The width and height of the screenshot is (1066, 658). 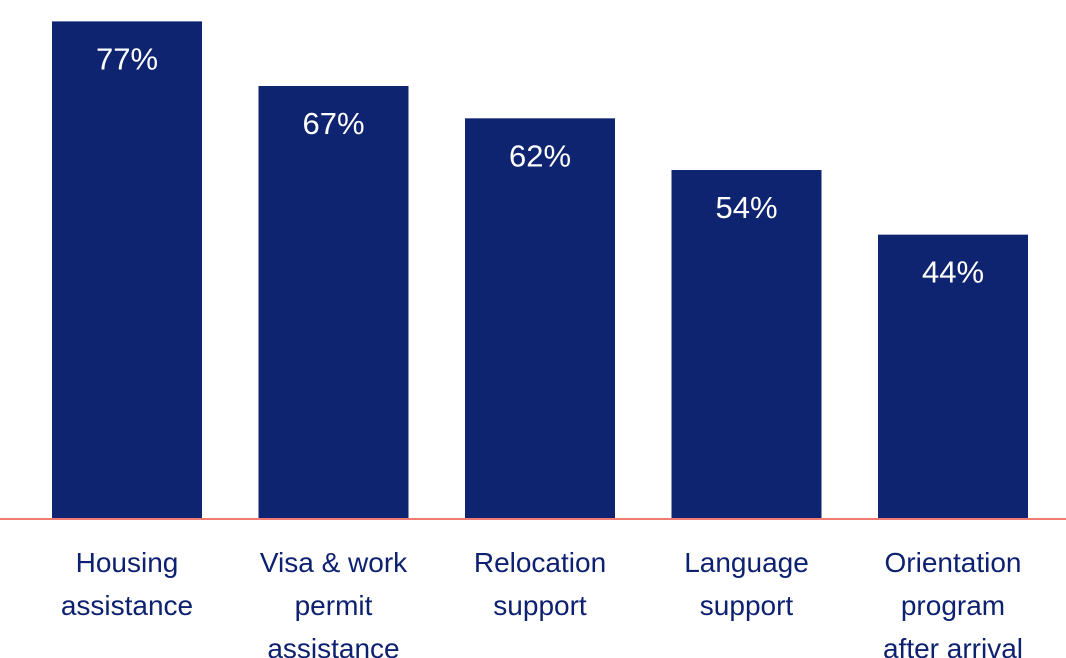 I want to click on category-label-2: Relocation support, so click(x=540, y=584).